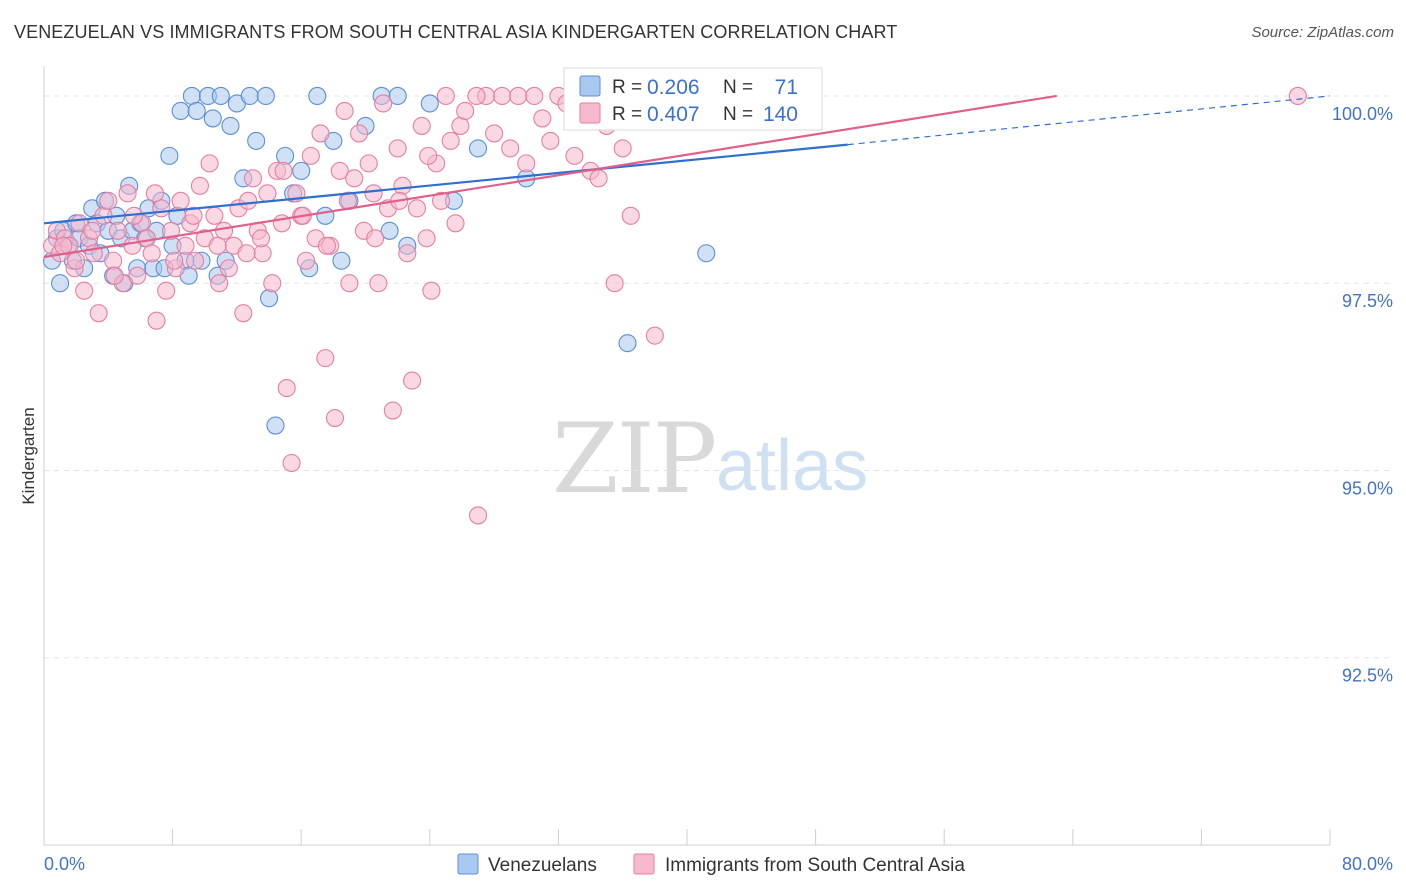  What do you see at coordinates (1367, 488) in the screenshot?
I see `y-tick-label: 95.0%` at bounding box center [1367, 488].